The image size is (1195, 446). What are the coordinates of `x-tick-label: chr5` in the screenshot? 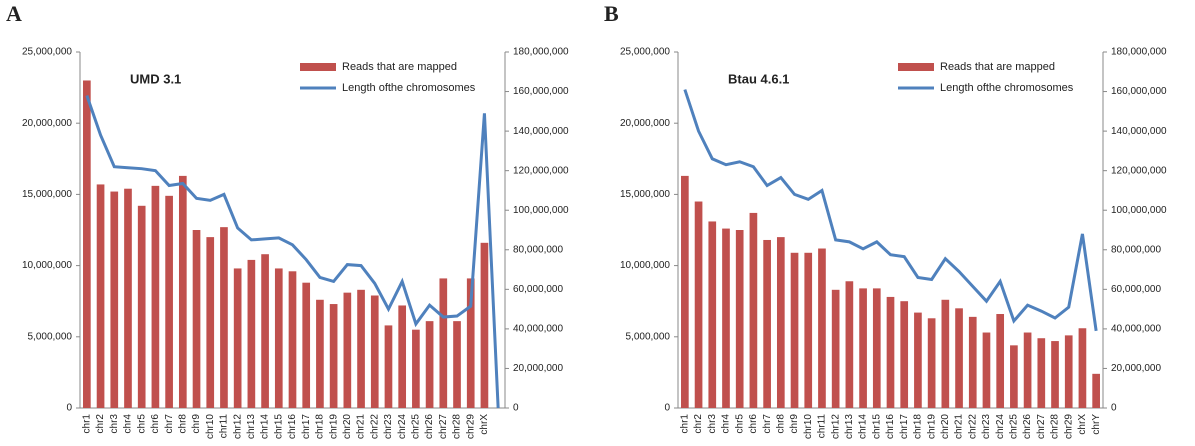 It's located at (141, 424).